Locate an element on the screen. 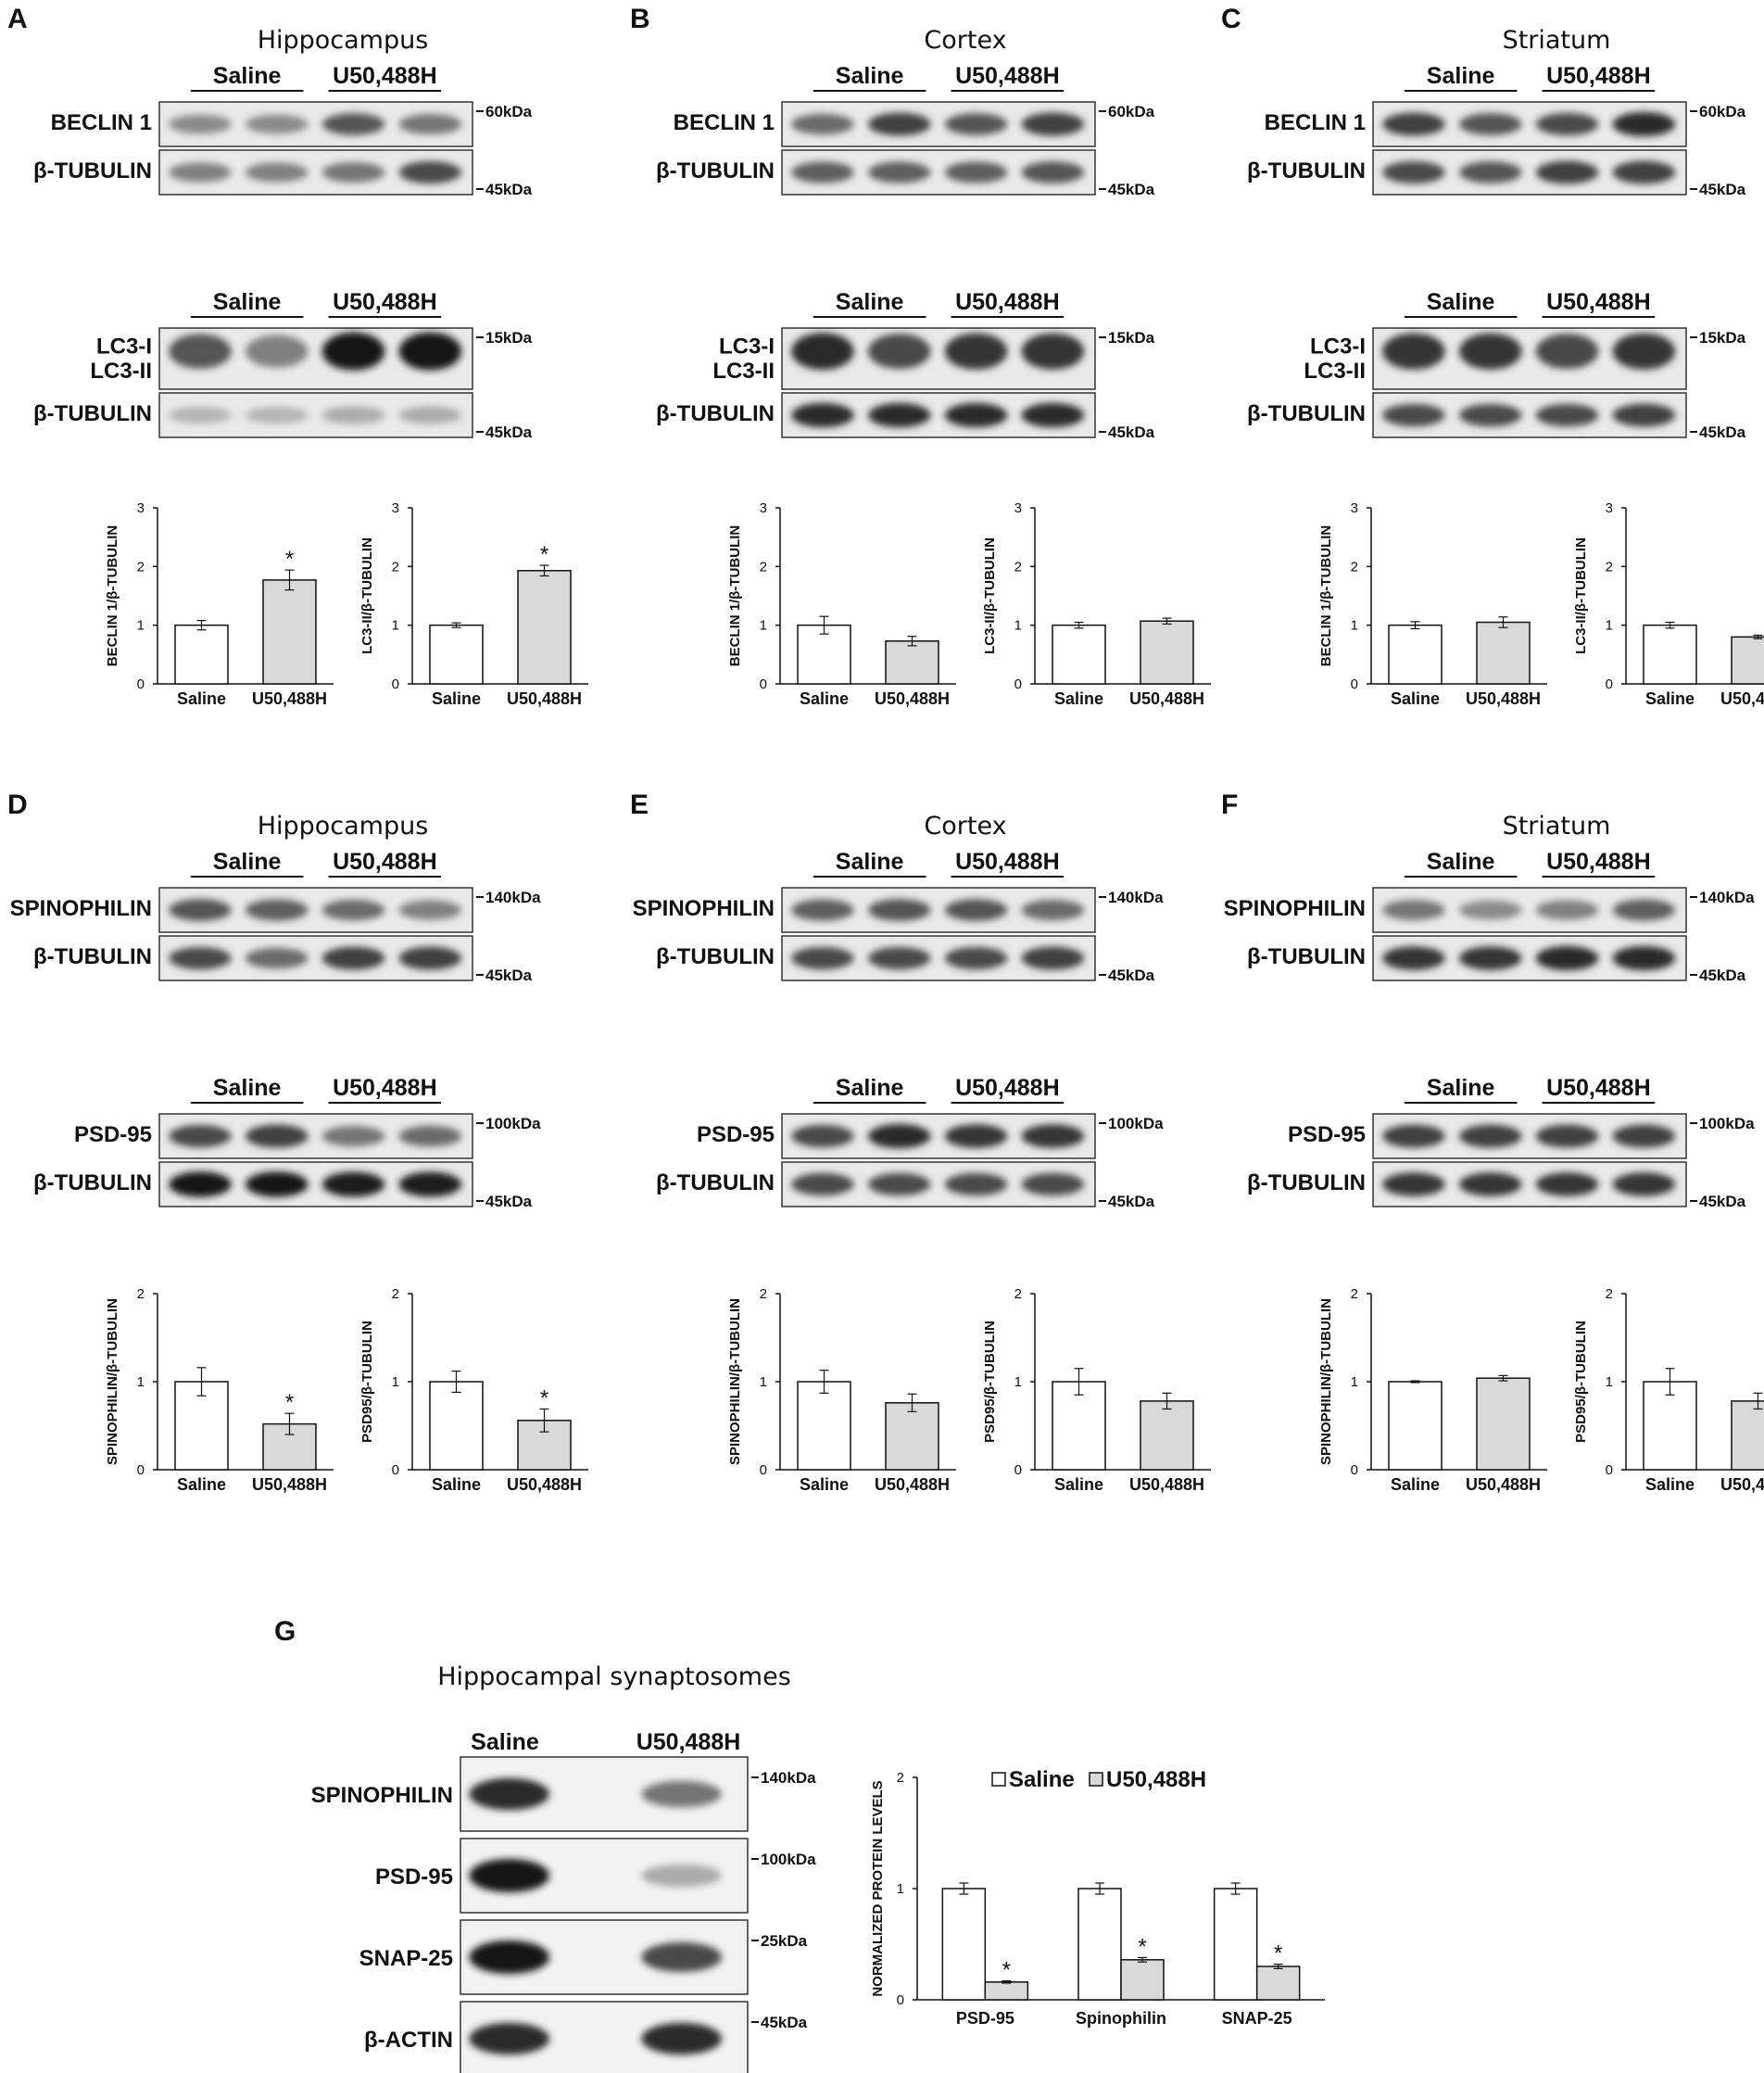 Image resolution: width=1764 pixels, height=2073 pixels. lane-label-2: LC3-II is located at coordinates (121, 371).